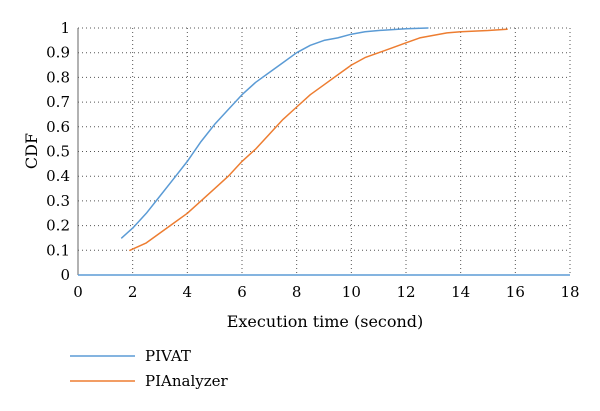 The image size is (600, 411). What do you see at coordinates (168, 356) in the screenshot?
I see `legend-label-pivat: PIVAT` at bounding box center [168, 356].